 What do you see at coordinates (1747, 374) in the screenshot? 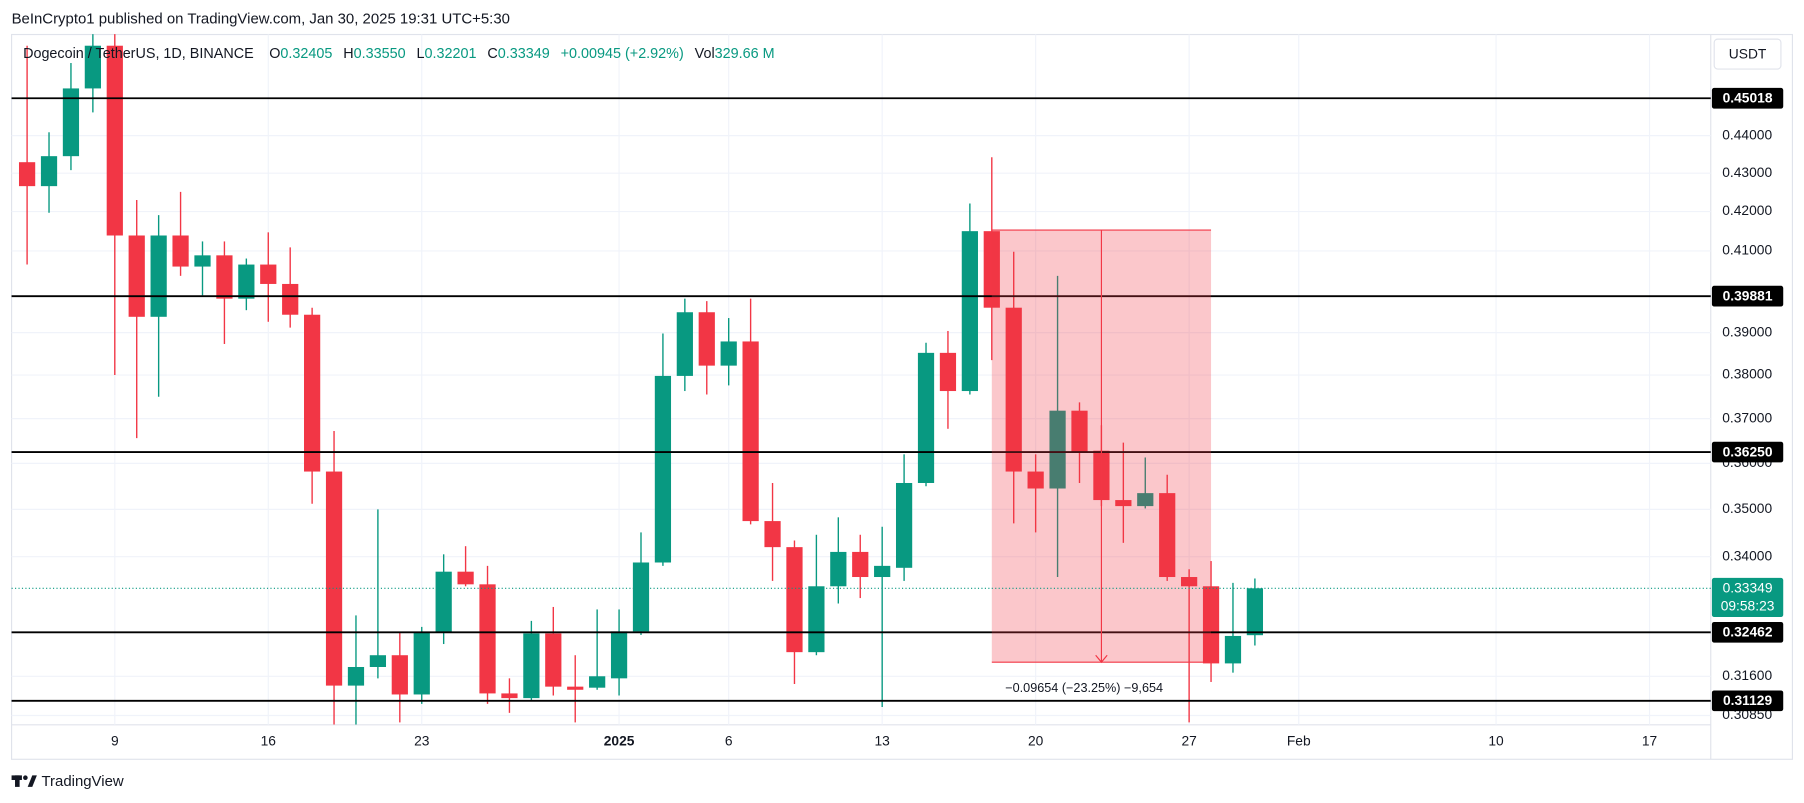
I see `y-tick-label: 0.38000` at bounding box center [1747, 374].